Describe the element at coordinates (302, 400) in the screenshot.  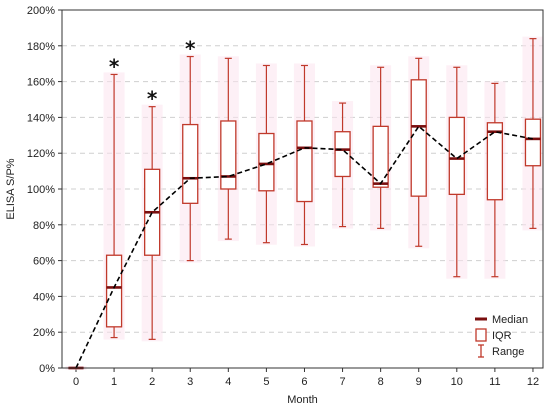
I see `x-axis-label: Month` at that location.